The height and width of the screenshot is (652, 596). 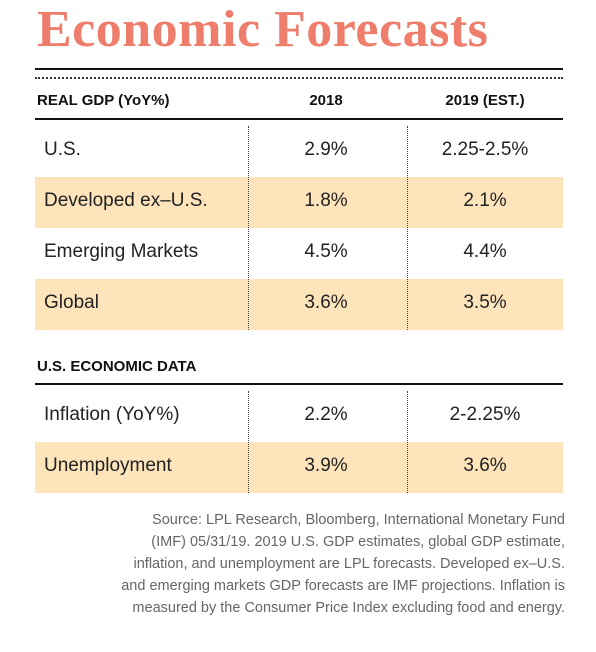 I want to click on cell: 1.8%, so click(x=326, y=200).